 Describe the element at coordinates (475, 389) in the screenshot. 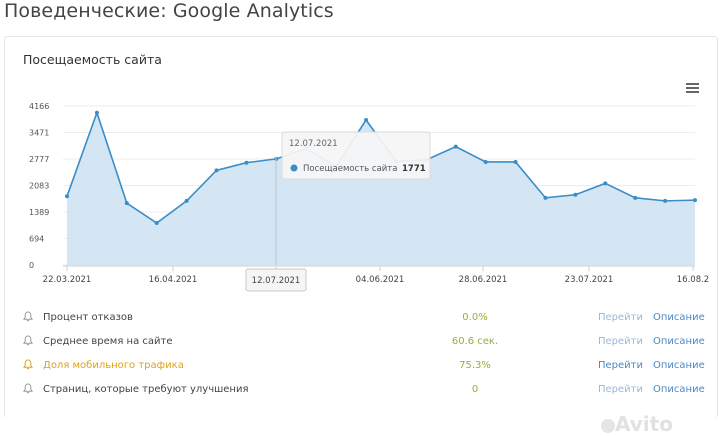

I see `metric-value: 0` at that location.